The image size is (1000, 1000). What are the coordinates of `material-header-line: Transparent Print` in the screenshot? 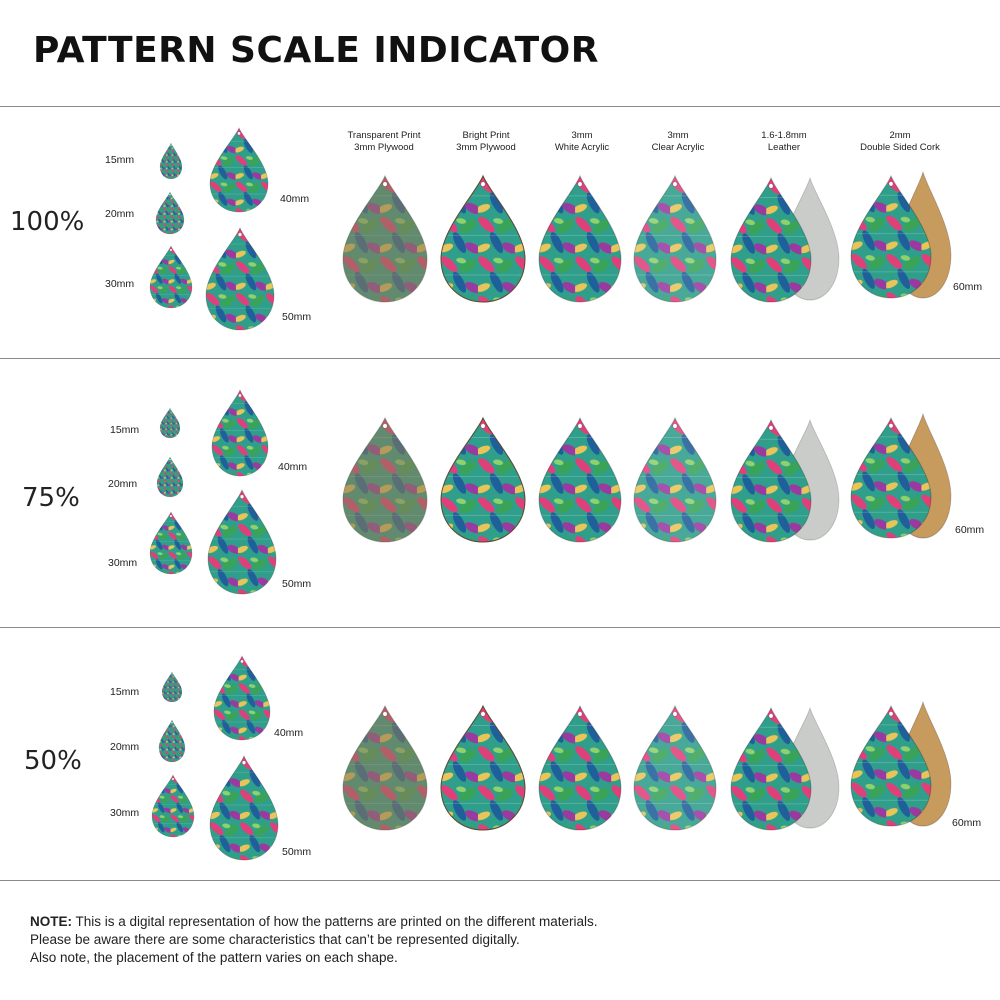 It's located at (384, 135).